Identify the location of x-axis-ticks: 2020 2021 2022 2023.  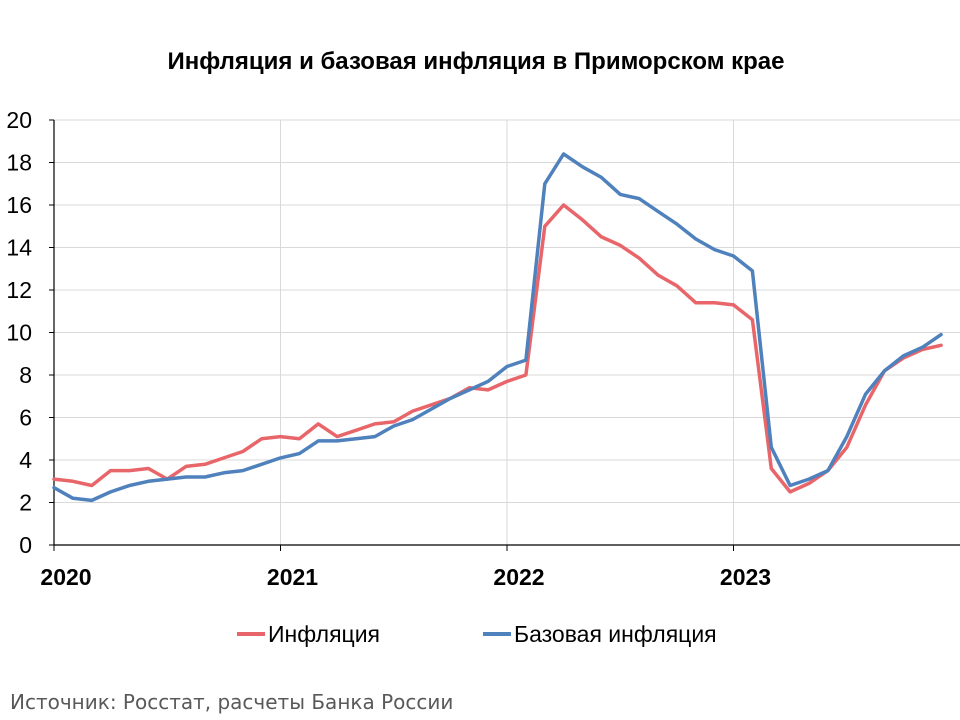
(405, 567).